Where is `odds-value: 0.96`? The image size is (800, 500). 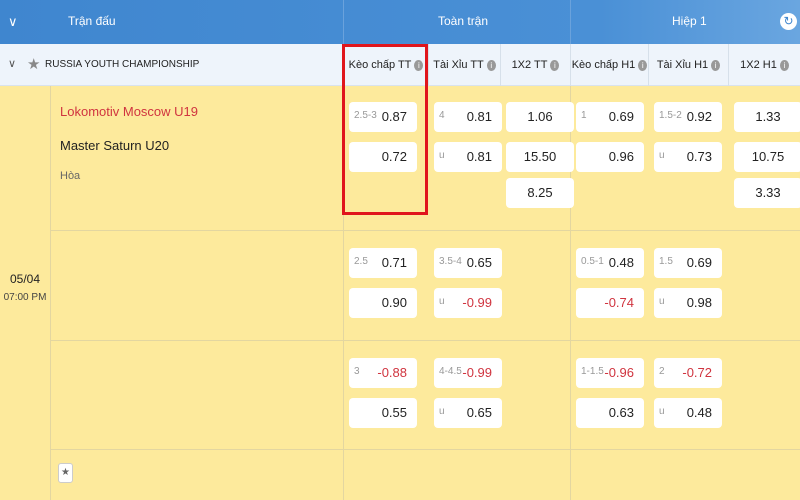
odds-value: 0.96 is located at coordinates (621, 156).